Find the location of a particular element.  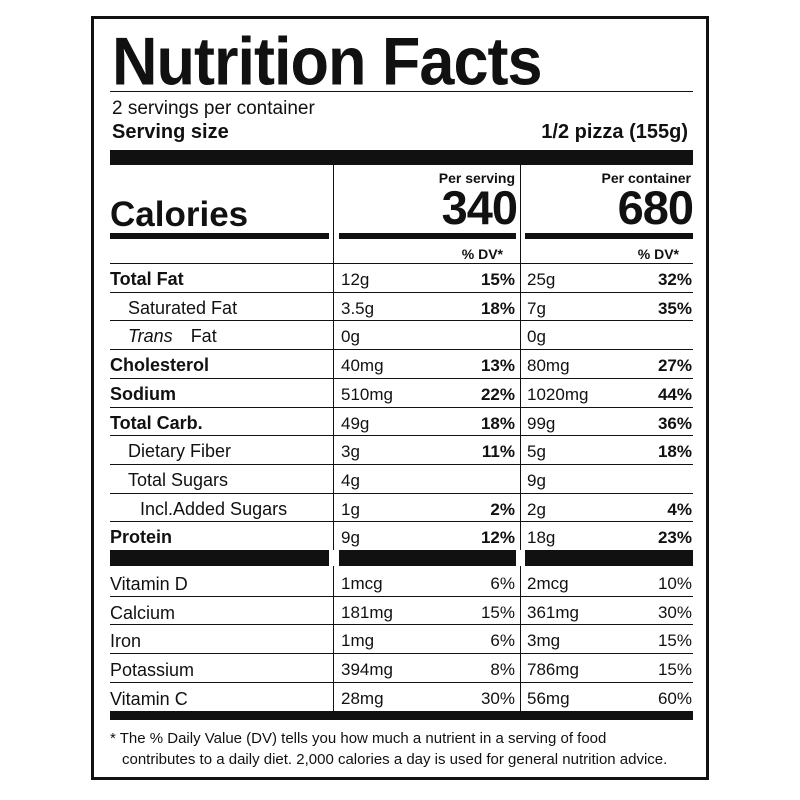

calories-per-container: 680 is located at coordinates (655, 207).